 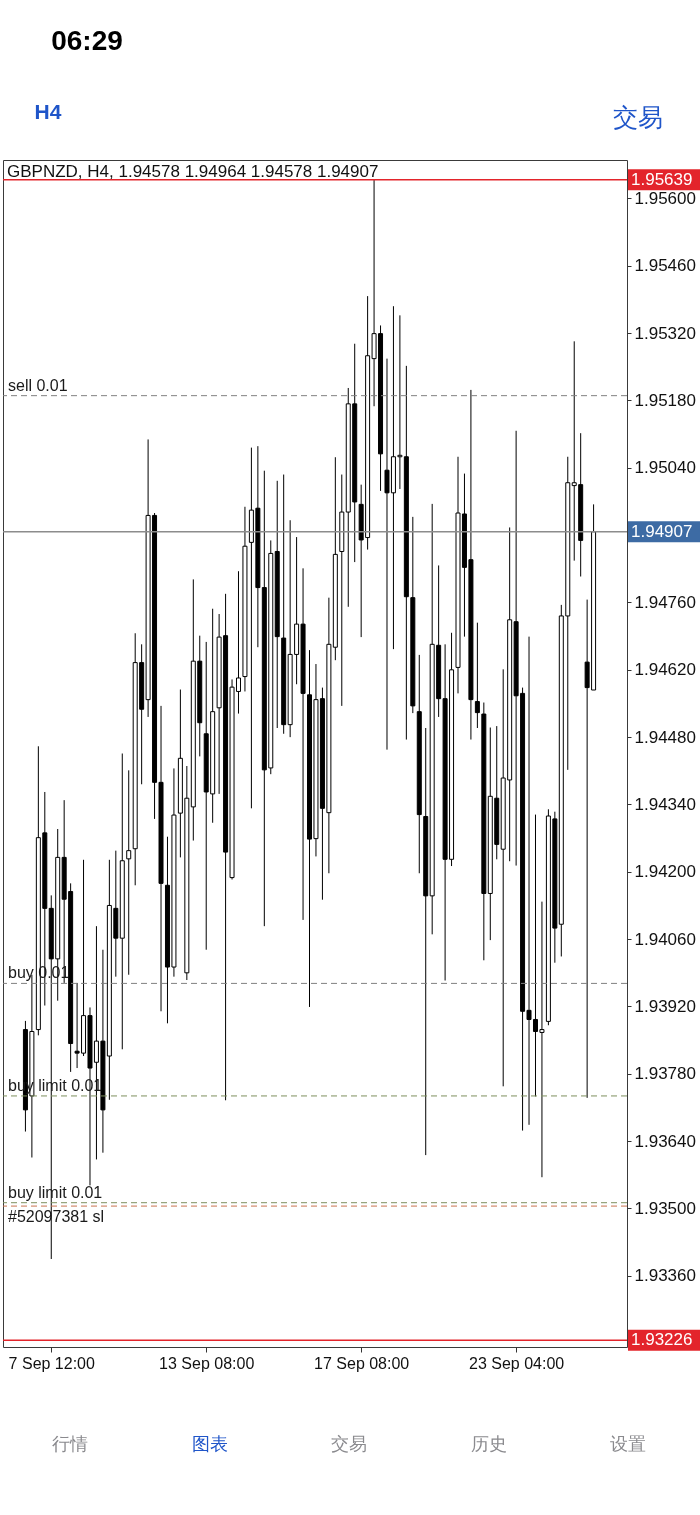 I want to click on text: 图表, so click(x=209, y=1444).